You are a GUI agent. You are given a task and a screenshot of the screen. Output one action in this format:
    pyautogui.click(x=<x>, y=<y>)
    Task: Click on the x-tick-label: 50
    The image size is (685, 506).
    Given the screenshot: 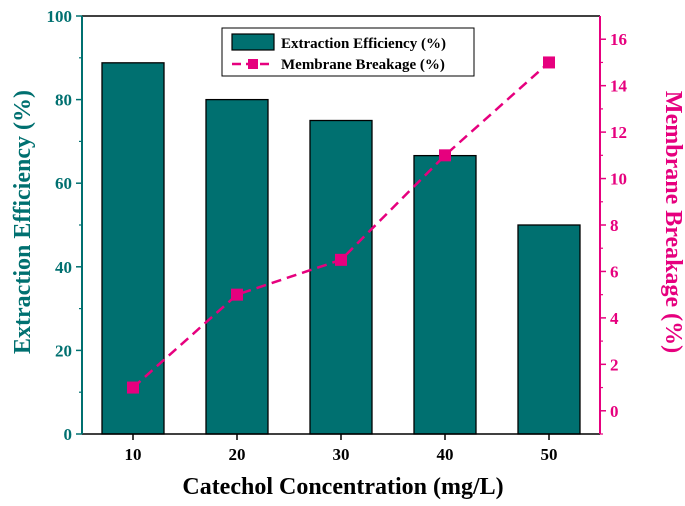 What is the action you would take?
    pyautogui.click(x=549, y=454)
    